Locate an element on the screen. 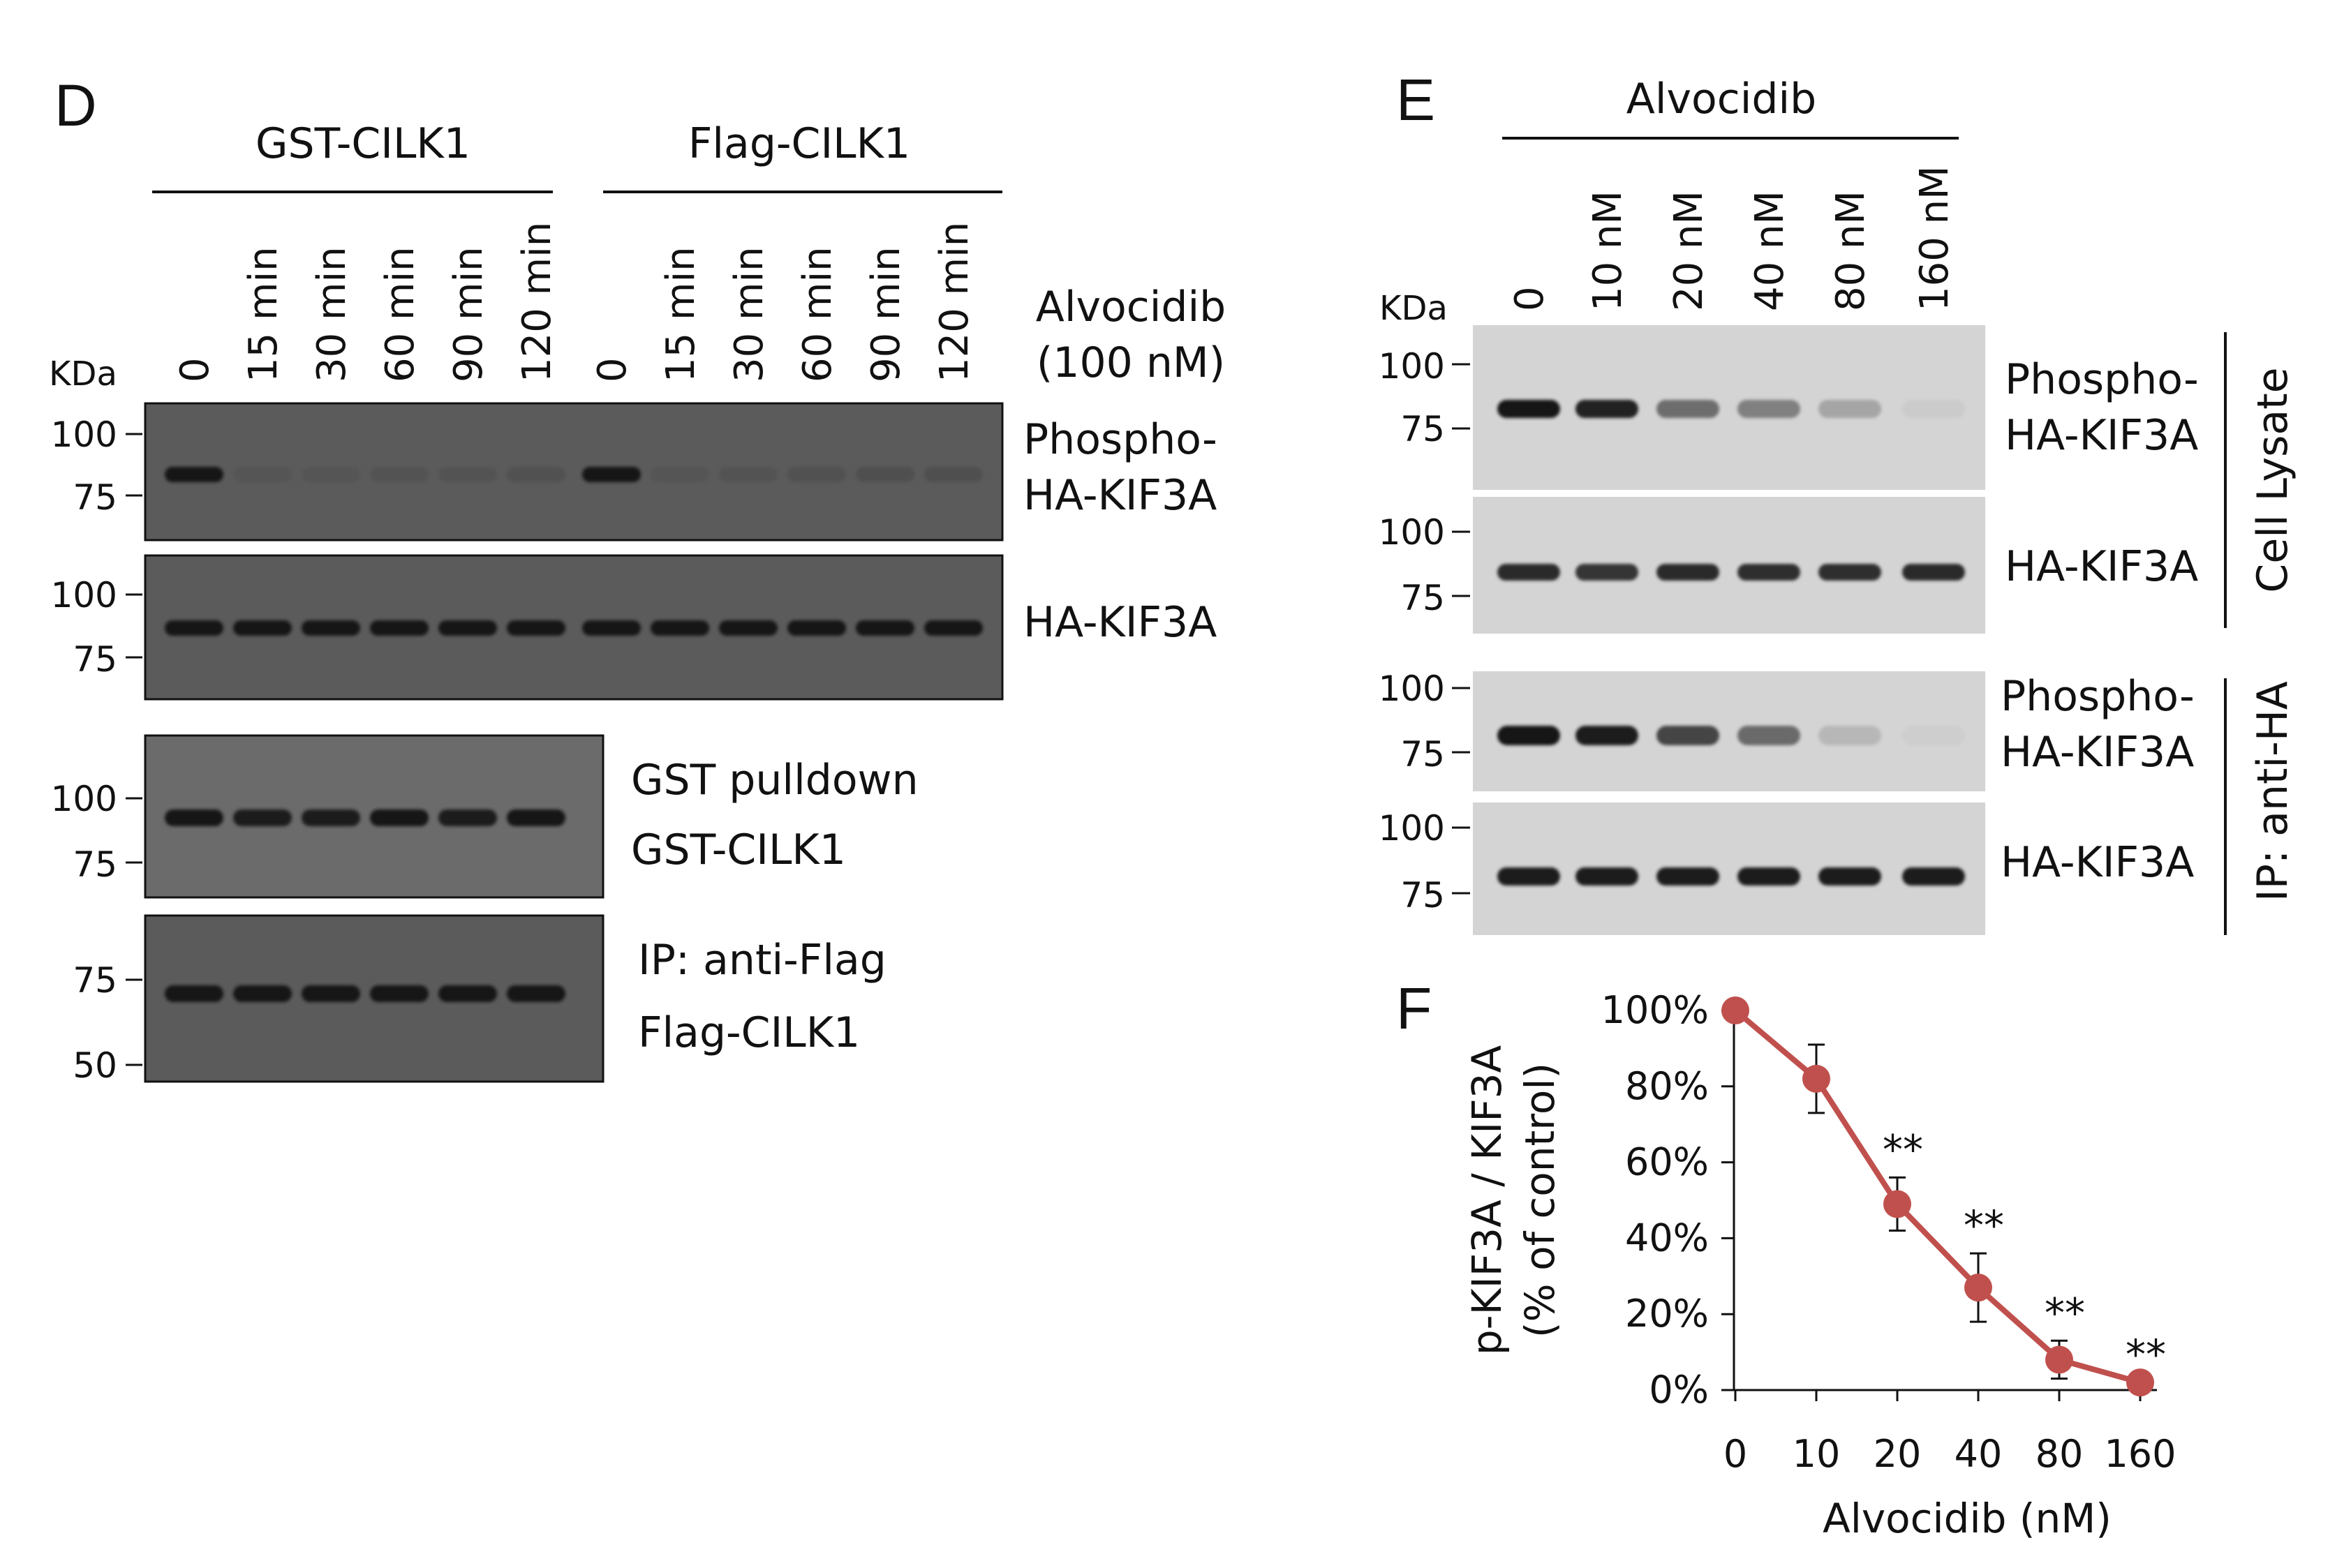  panel-d-blot1-marker-75: 75 is located at coordinates (95, 497).